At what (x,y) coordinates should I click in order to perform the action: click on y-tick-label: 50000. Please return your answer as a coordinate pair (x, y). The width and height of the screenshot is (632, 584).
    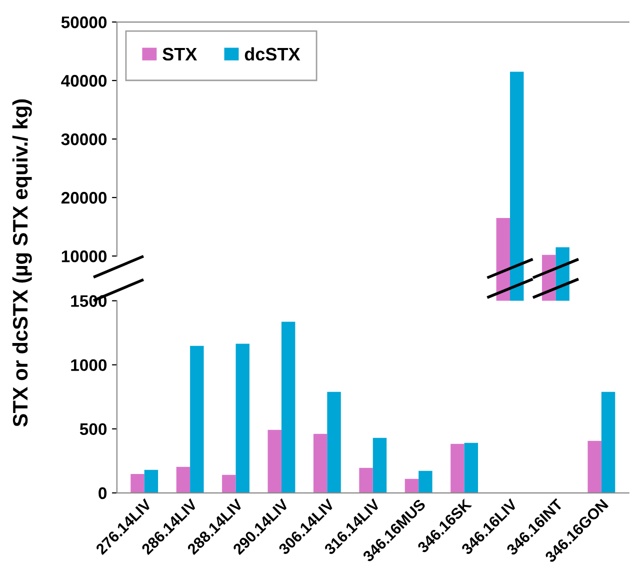
    Looking at the image, I should click on (84, 22).